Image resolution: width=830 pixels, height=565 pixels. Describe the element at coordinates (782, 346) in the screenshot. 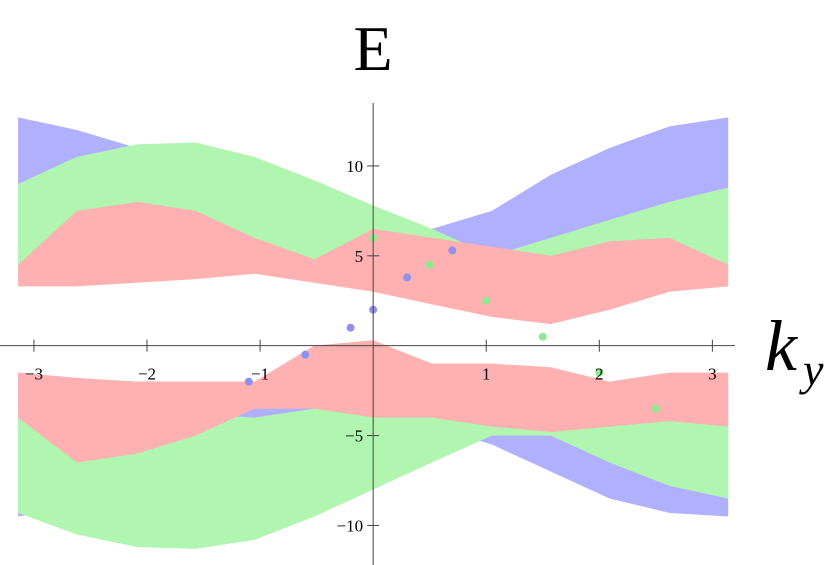

I see `x-axis-label: k` at that location.